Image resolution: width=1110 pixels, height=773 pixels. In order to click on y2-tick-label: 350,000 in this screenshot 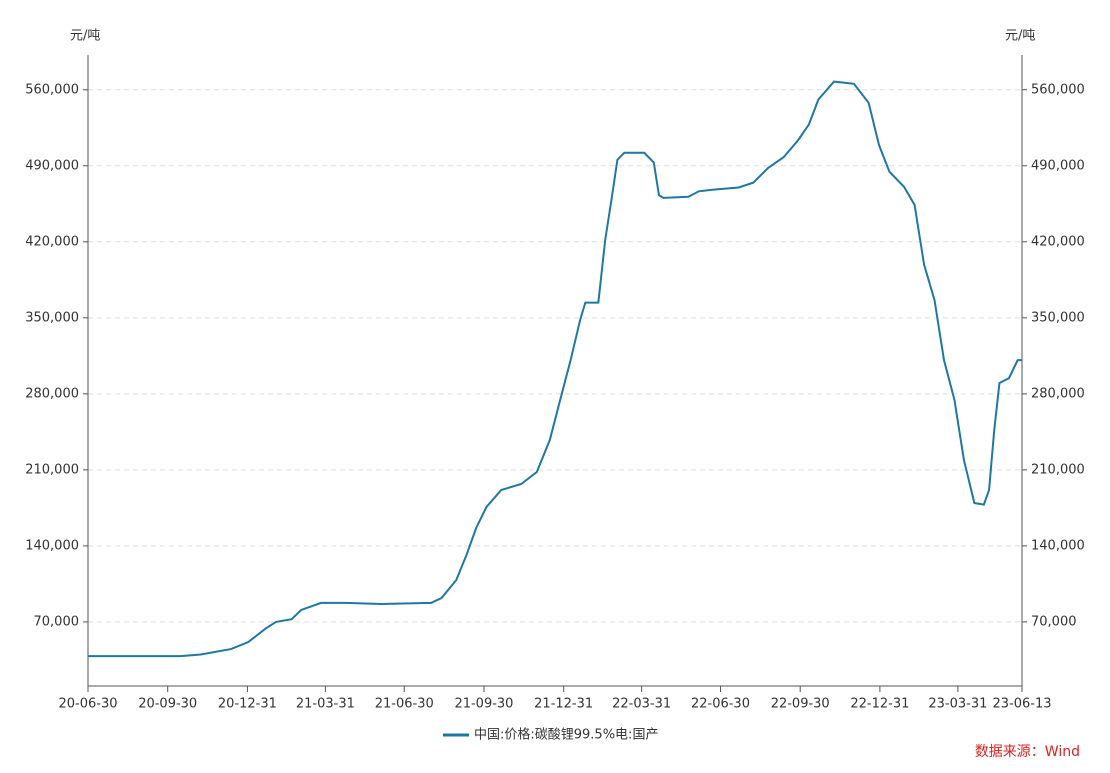, I will do `click(1058, 317)`.